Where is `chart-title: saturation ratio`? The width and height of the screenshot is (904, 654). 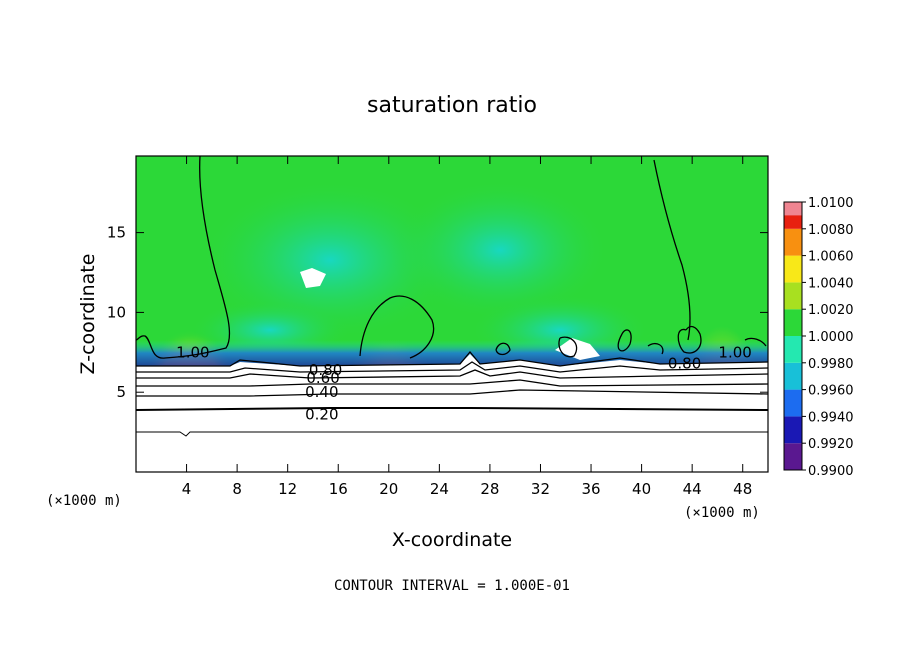
chart-title: saturation ratio is located at coordinates (452, 105).